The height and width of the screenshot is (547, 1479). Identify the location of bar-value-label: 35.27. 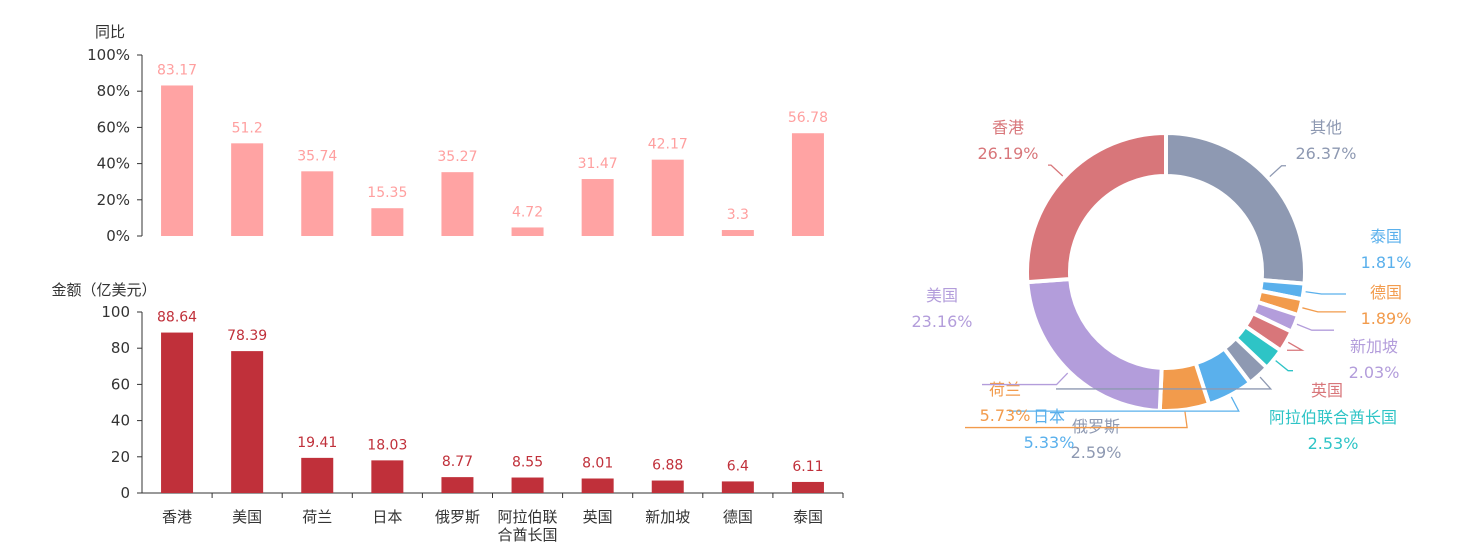
(457, 157).